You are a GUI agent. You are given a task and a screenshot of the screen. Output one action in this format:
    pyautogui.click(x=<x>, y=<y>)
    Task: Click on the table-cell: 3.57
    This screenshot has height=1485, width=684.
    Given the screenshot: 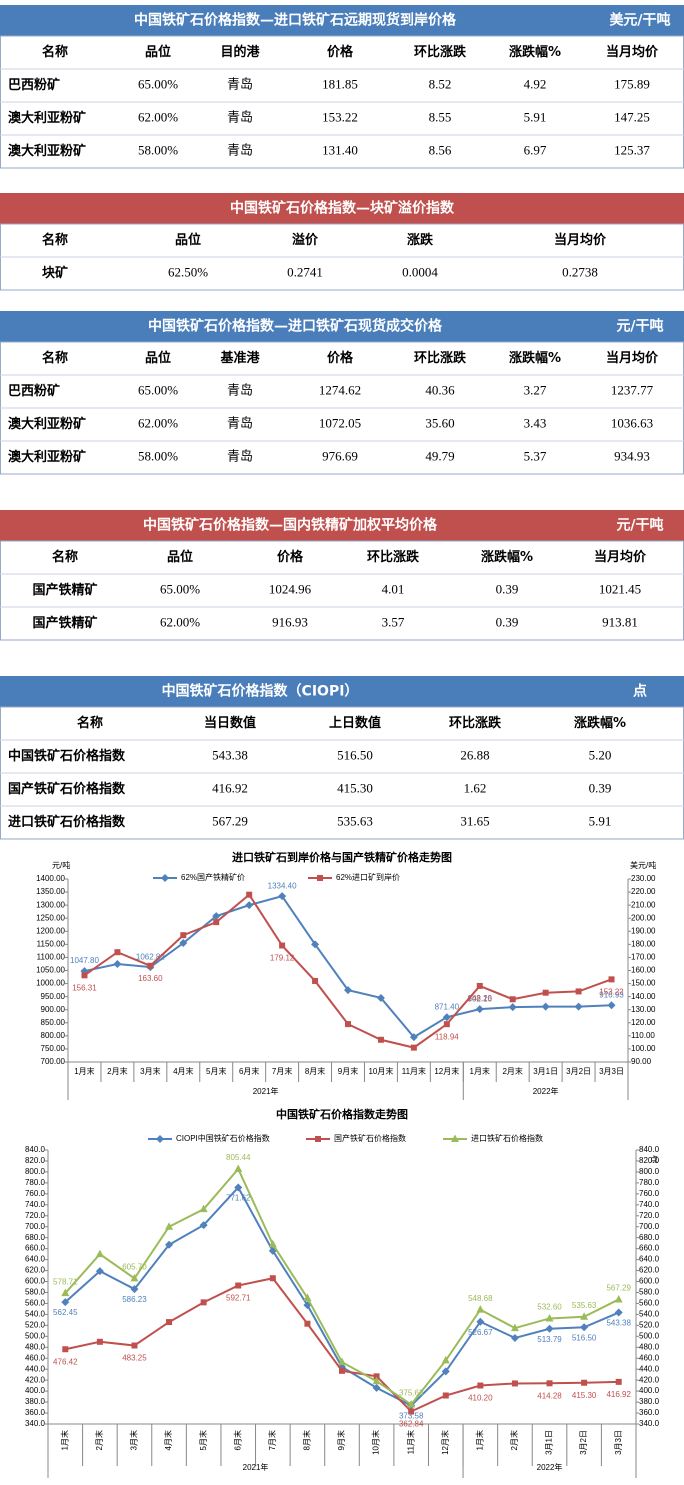 What is the action you would take?
    pyautogui.click(x=393, y=621)
    